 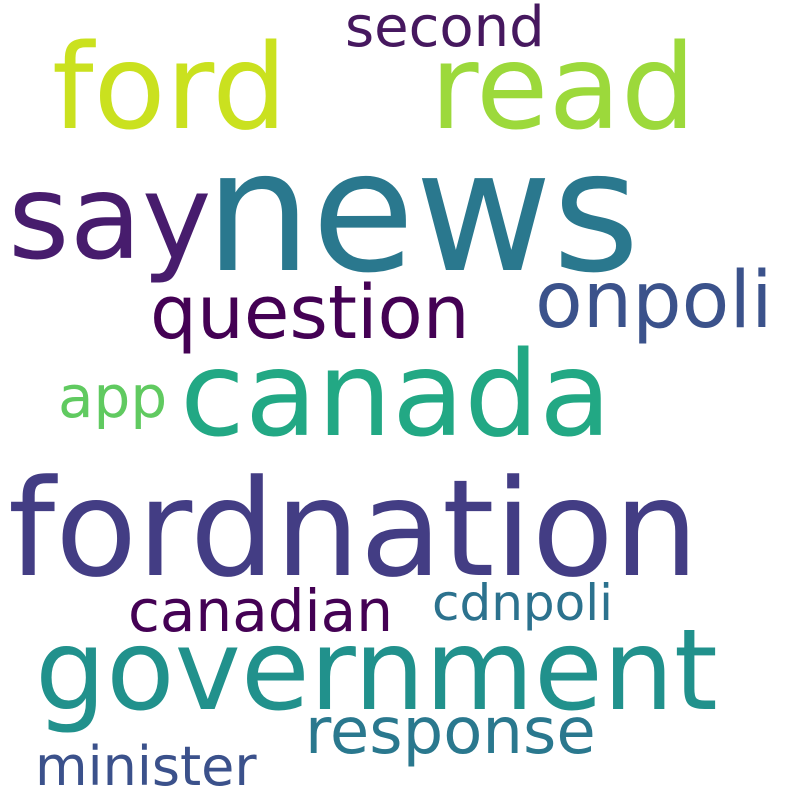 What do you see at coordinates (396, 394) in the screenshot?
I see `word-canada: canada` at bounding box center [396, 394].